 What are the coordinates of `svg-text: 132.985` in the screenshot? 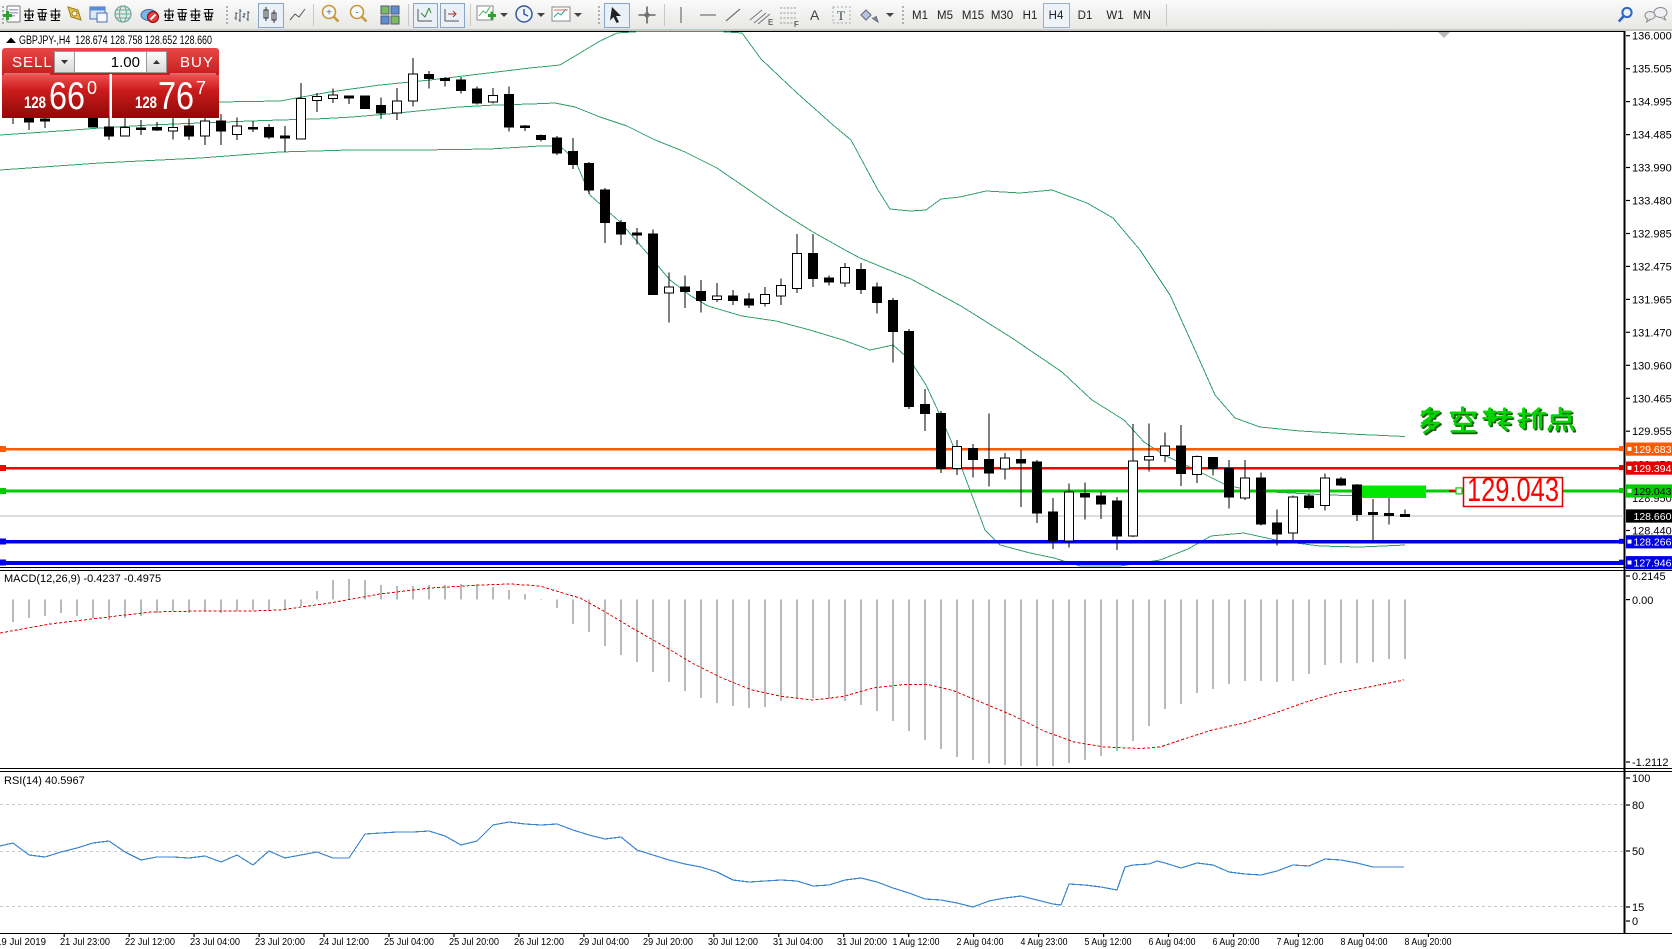 It's located at (1652, 235).